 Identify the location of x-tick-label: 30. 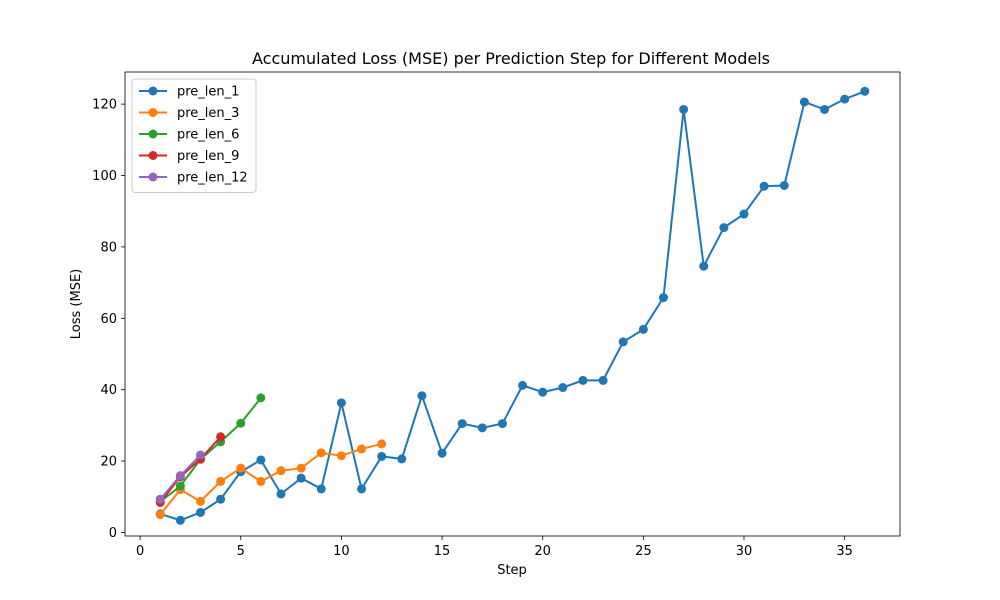
(744, 551).